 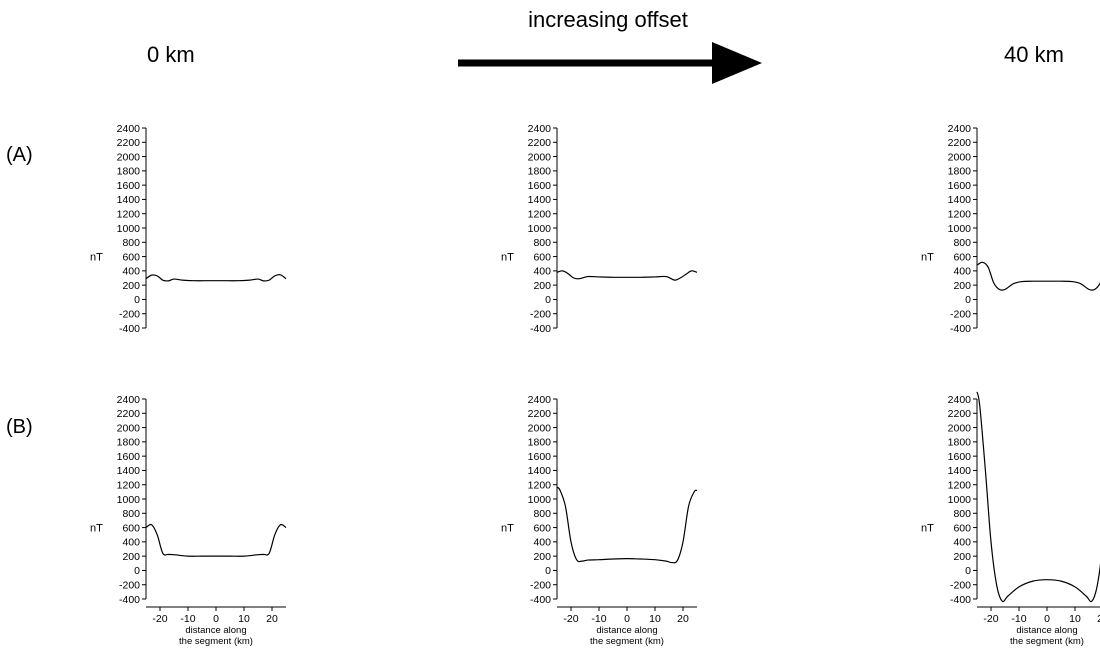 I want to click on row-label-b: (B), so click(x=19, y=427).